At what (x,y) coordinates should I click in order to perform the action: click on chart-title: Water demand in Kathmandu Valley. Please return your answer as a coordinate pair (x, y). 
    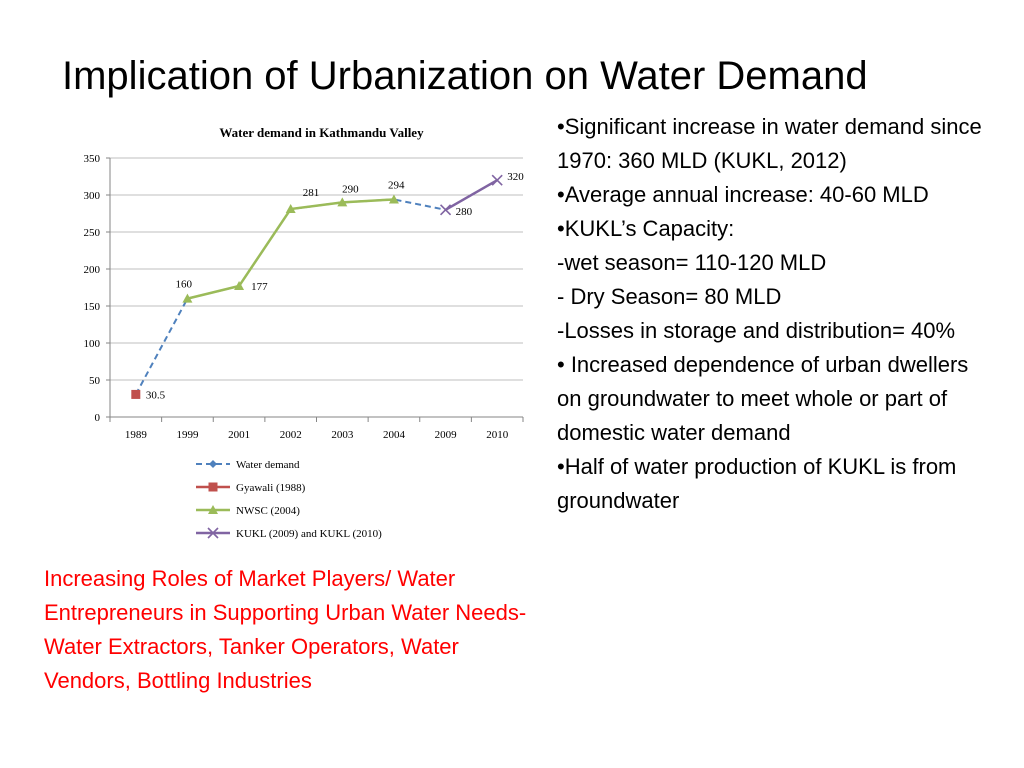
    Looking at the image, I should click on (321, 132).